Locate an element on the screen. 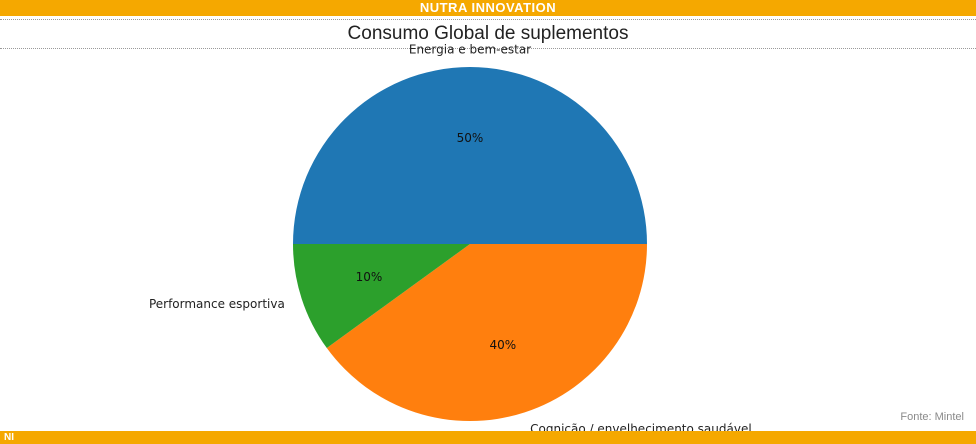  pie-slice-energia is located at coordinates (470, 155).